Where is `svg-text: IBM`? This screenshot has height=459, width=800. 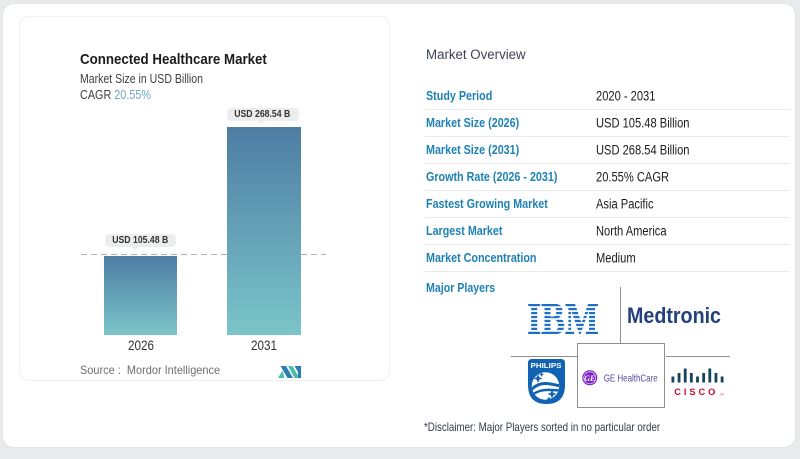
svg-text: IBM is located at coordinates (563, 319).